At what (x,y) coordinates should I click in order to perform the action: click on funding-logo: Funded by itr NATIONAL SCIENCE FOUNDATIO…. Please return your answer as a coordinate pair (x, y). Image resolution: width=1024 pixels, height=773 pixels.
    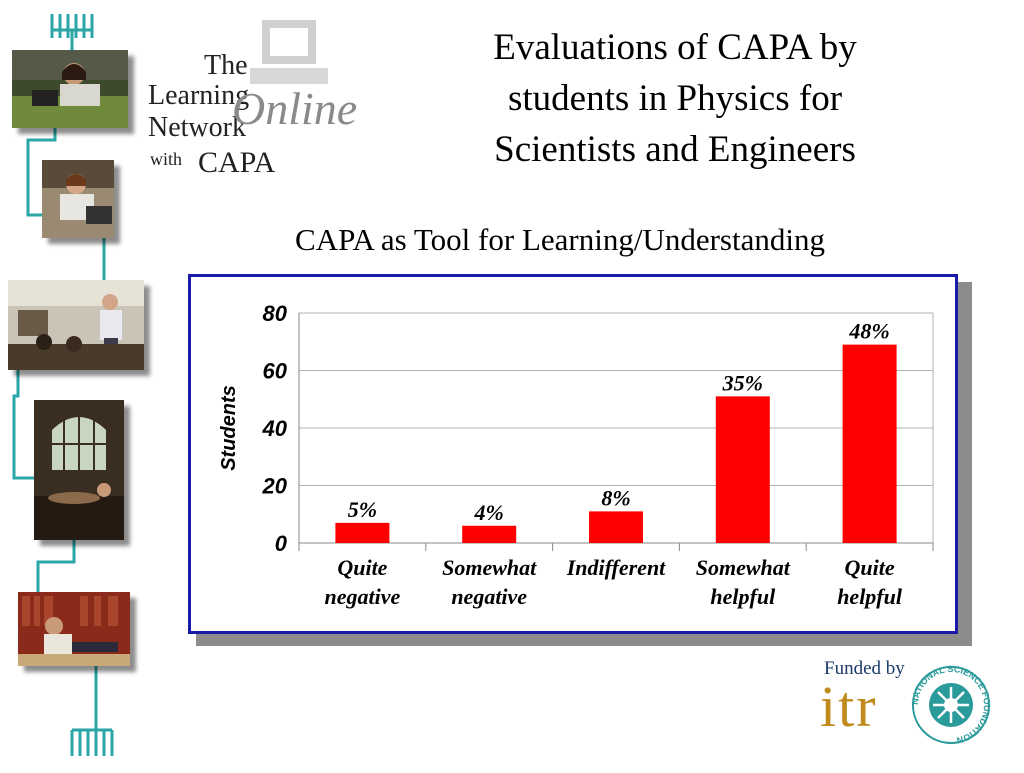
    Looking at the image, I should click on (908, 704).